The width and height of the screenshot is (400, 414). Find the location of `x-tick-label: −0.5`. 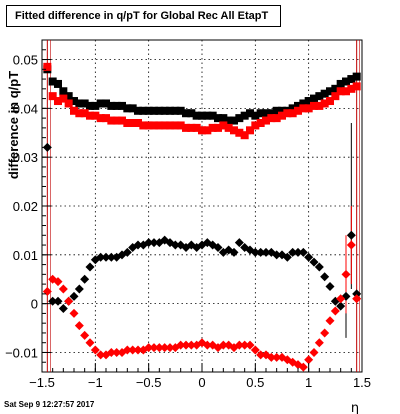

x-tick-label: −0.5 is located at coordinates (149, 382).